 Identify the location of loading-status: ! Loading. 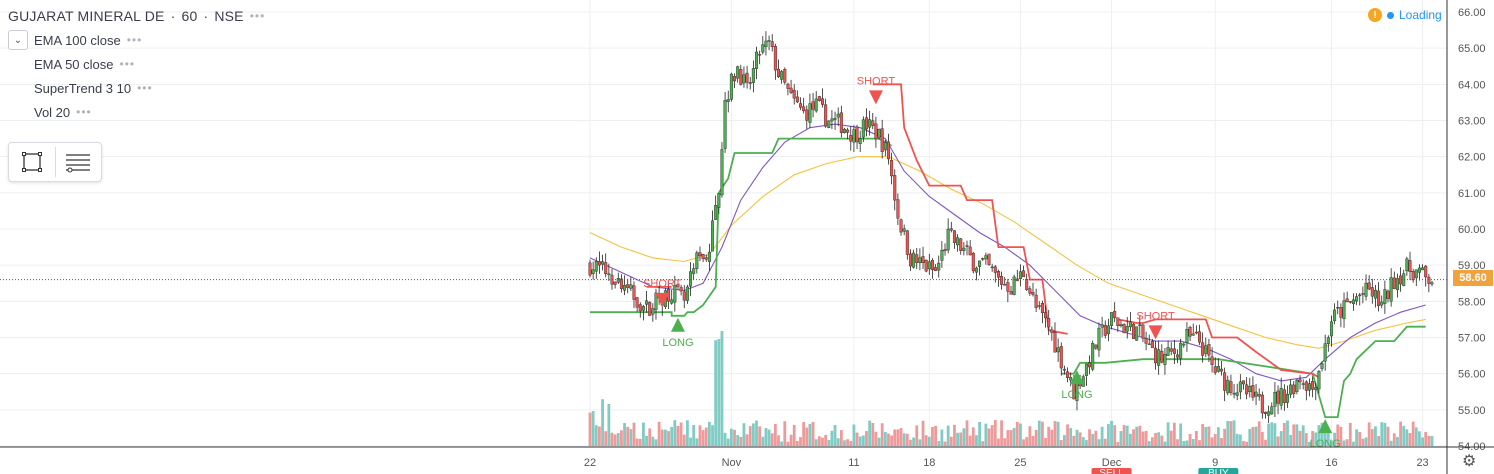
(1405, 15).